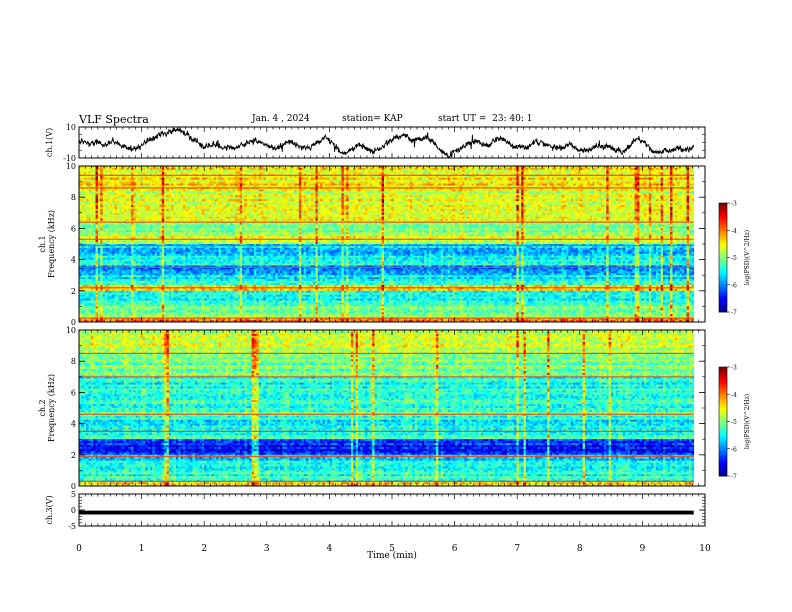 This screenshot has width=792, height=612. I want to click on x-tick-label: 4, so click(330, 549).